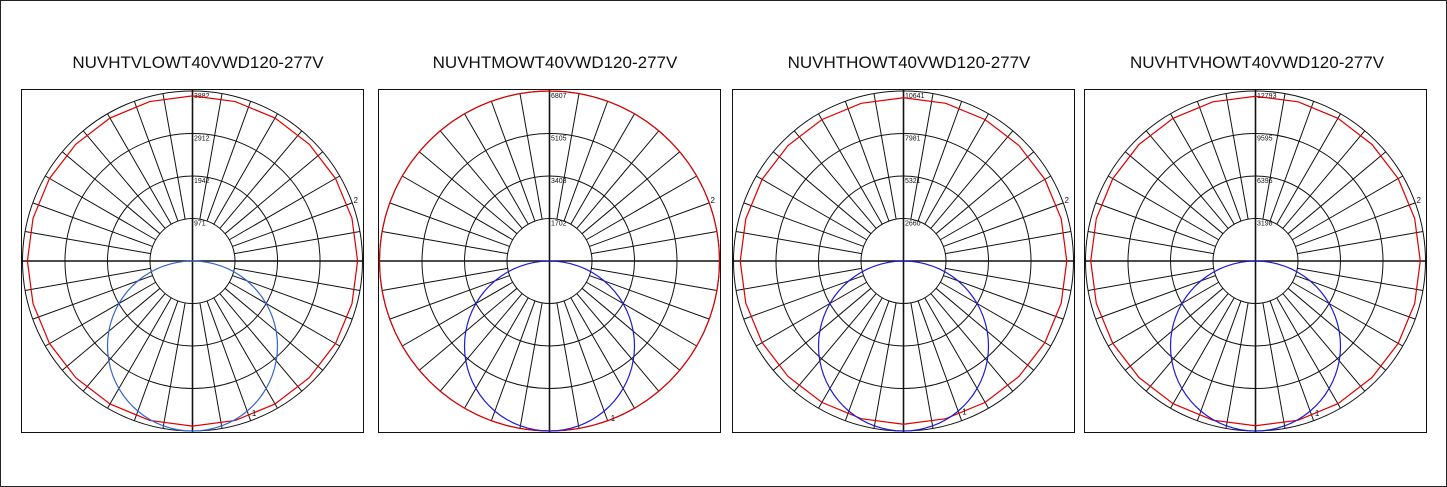  I want to click on ring-label-3: 5105, so click(559, 139).